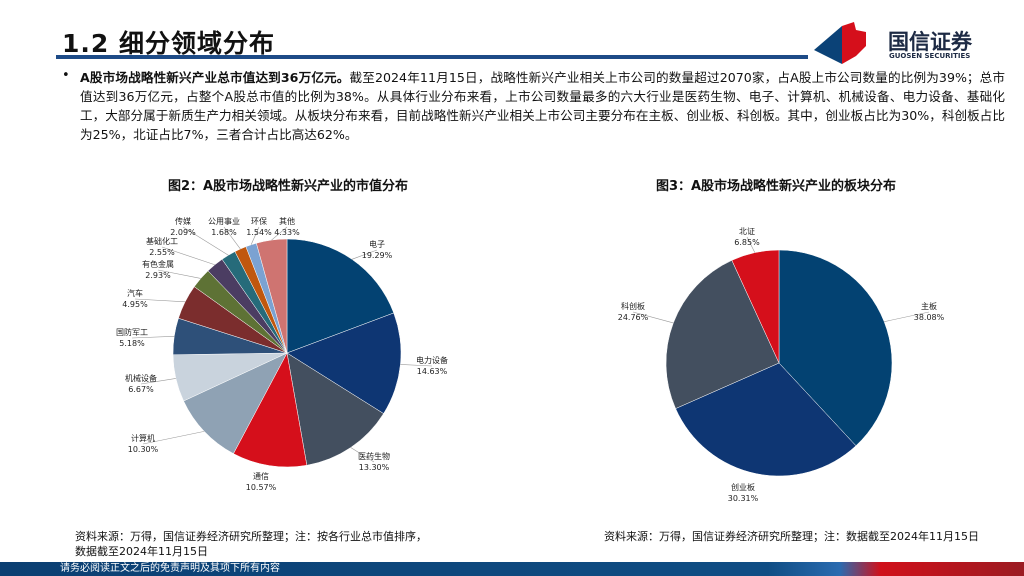  I want to click on slice-value-label: 6.67%, so click(141, 389).